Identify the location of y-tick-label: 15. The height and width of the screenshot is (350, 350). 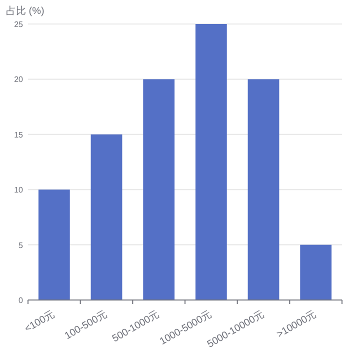
(19, 135).